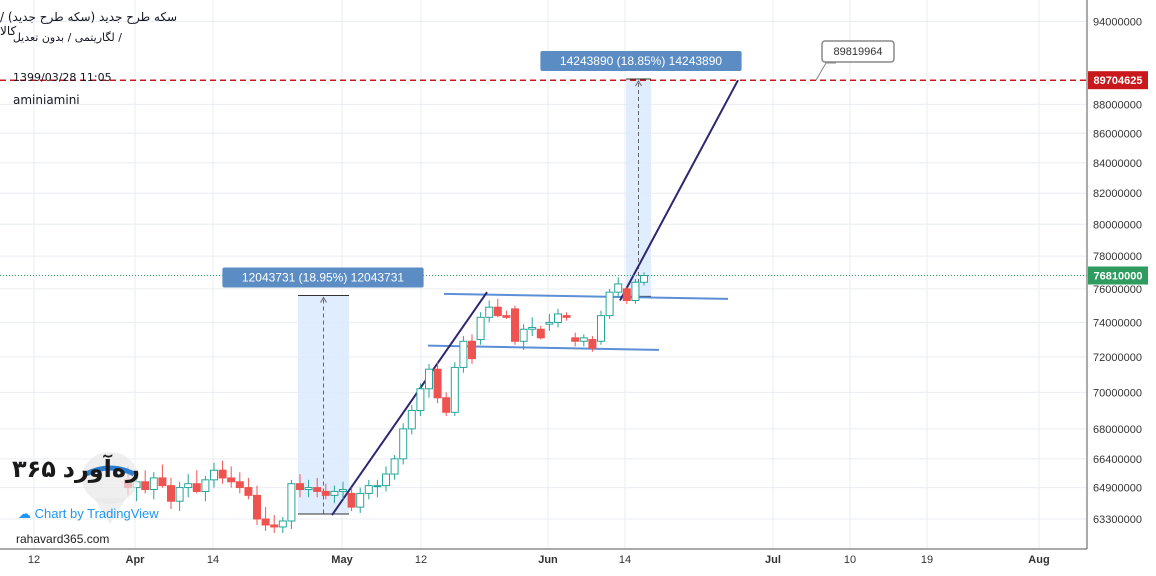 This screenshot has height=576, width=1156. Describe the element at coordinates (1117, 520) in the screenshot. I see `y-tick-label: 63300000` at that location.